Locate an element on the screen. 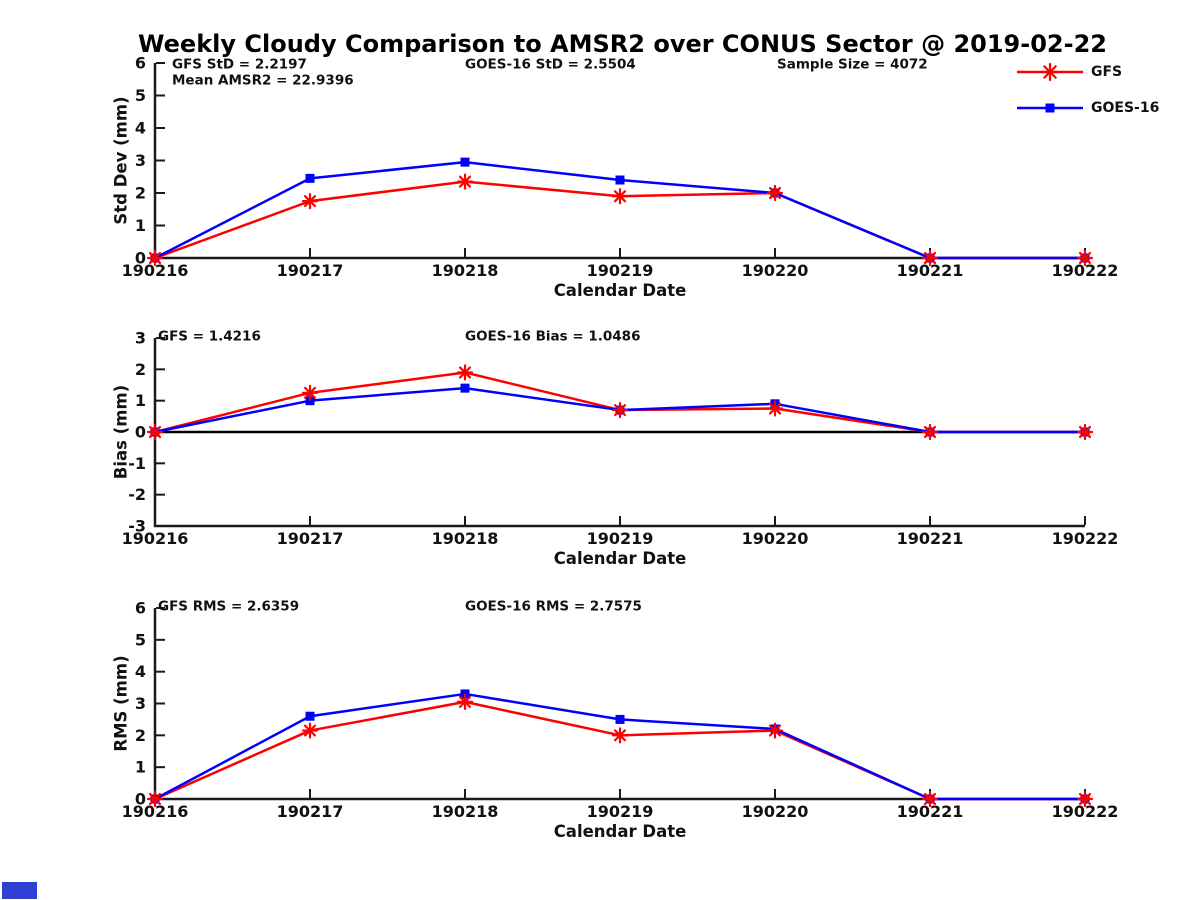  stat-annotation: GFS StD = 2.2197 is located at coordinates (239, 65).